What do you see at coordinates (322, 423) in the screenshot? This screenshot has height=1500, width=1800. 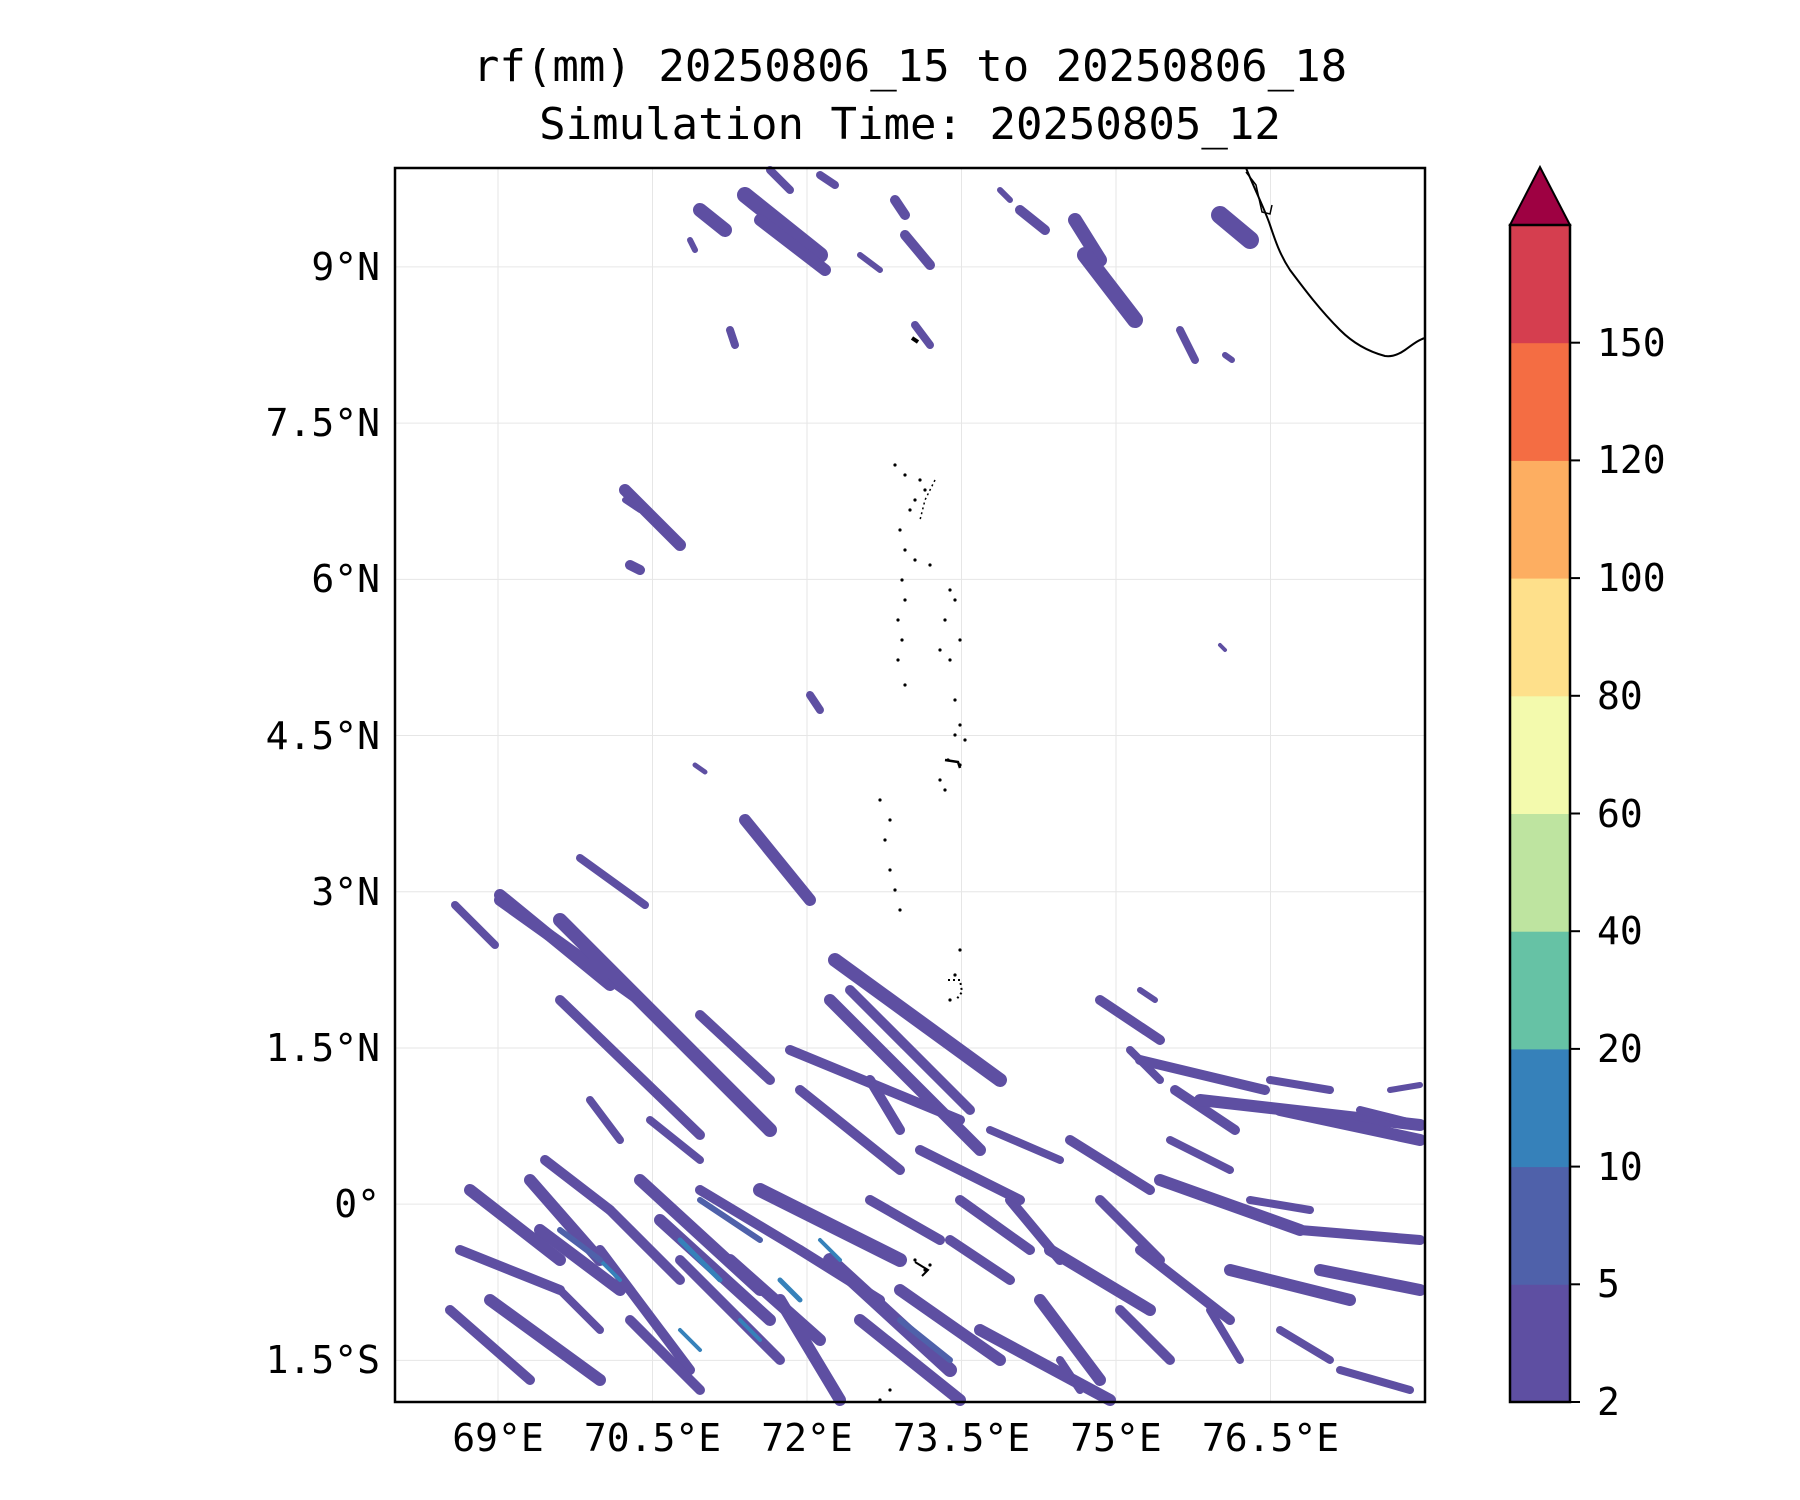 I see `lat-tick-label: 7.5°N` at bounding box center [322, 423].